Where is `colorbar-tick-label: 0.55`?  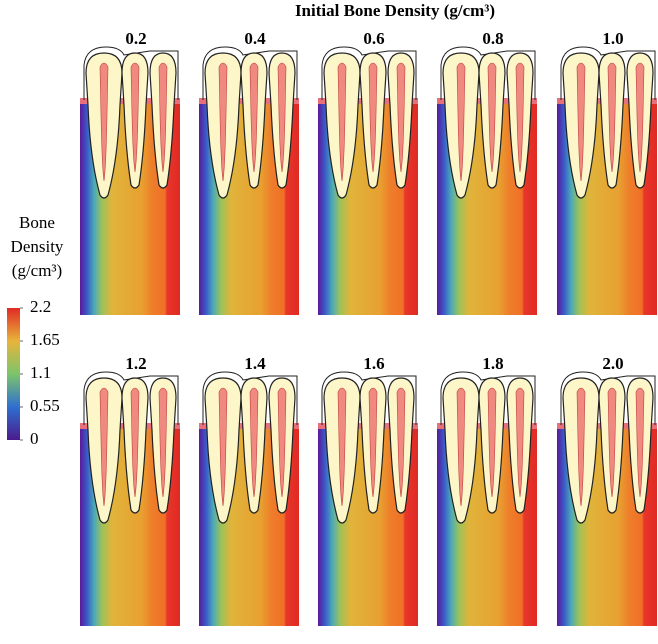 colorbar-tick-label: 0.55 is located at coordinates (45, 405).